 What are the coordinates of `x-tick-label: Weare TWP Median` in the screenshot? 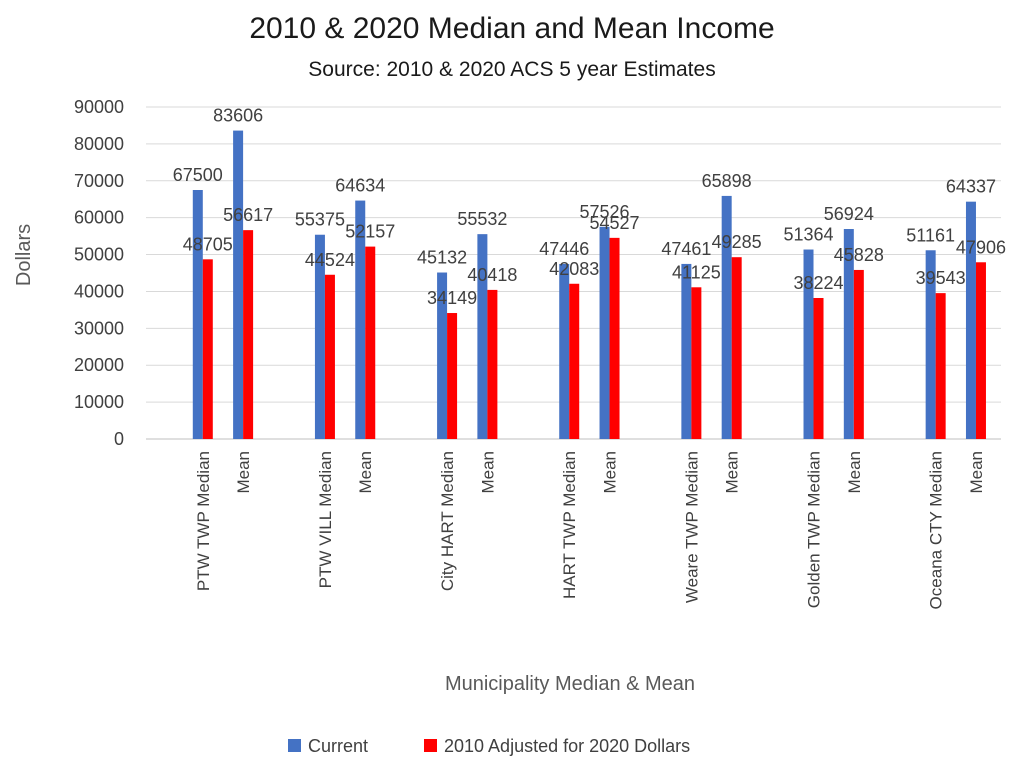 It's located at (691, 527).